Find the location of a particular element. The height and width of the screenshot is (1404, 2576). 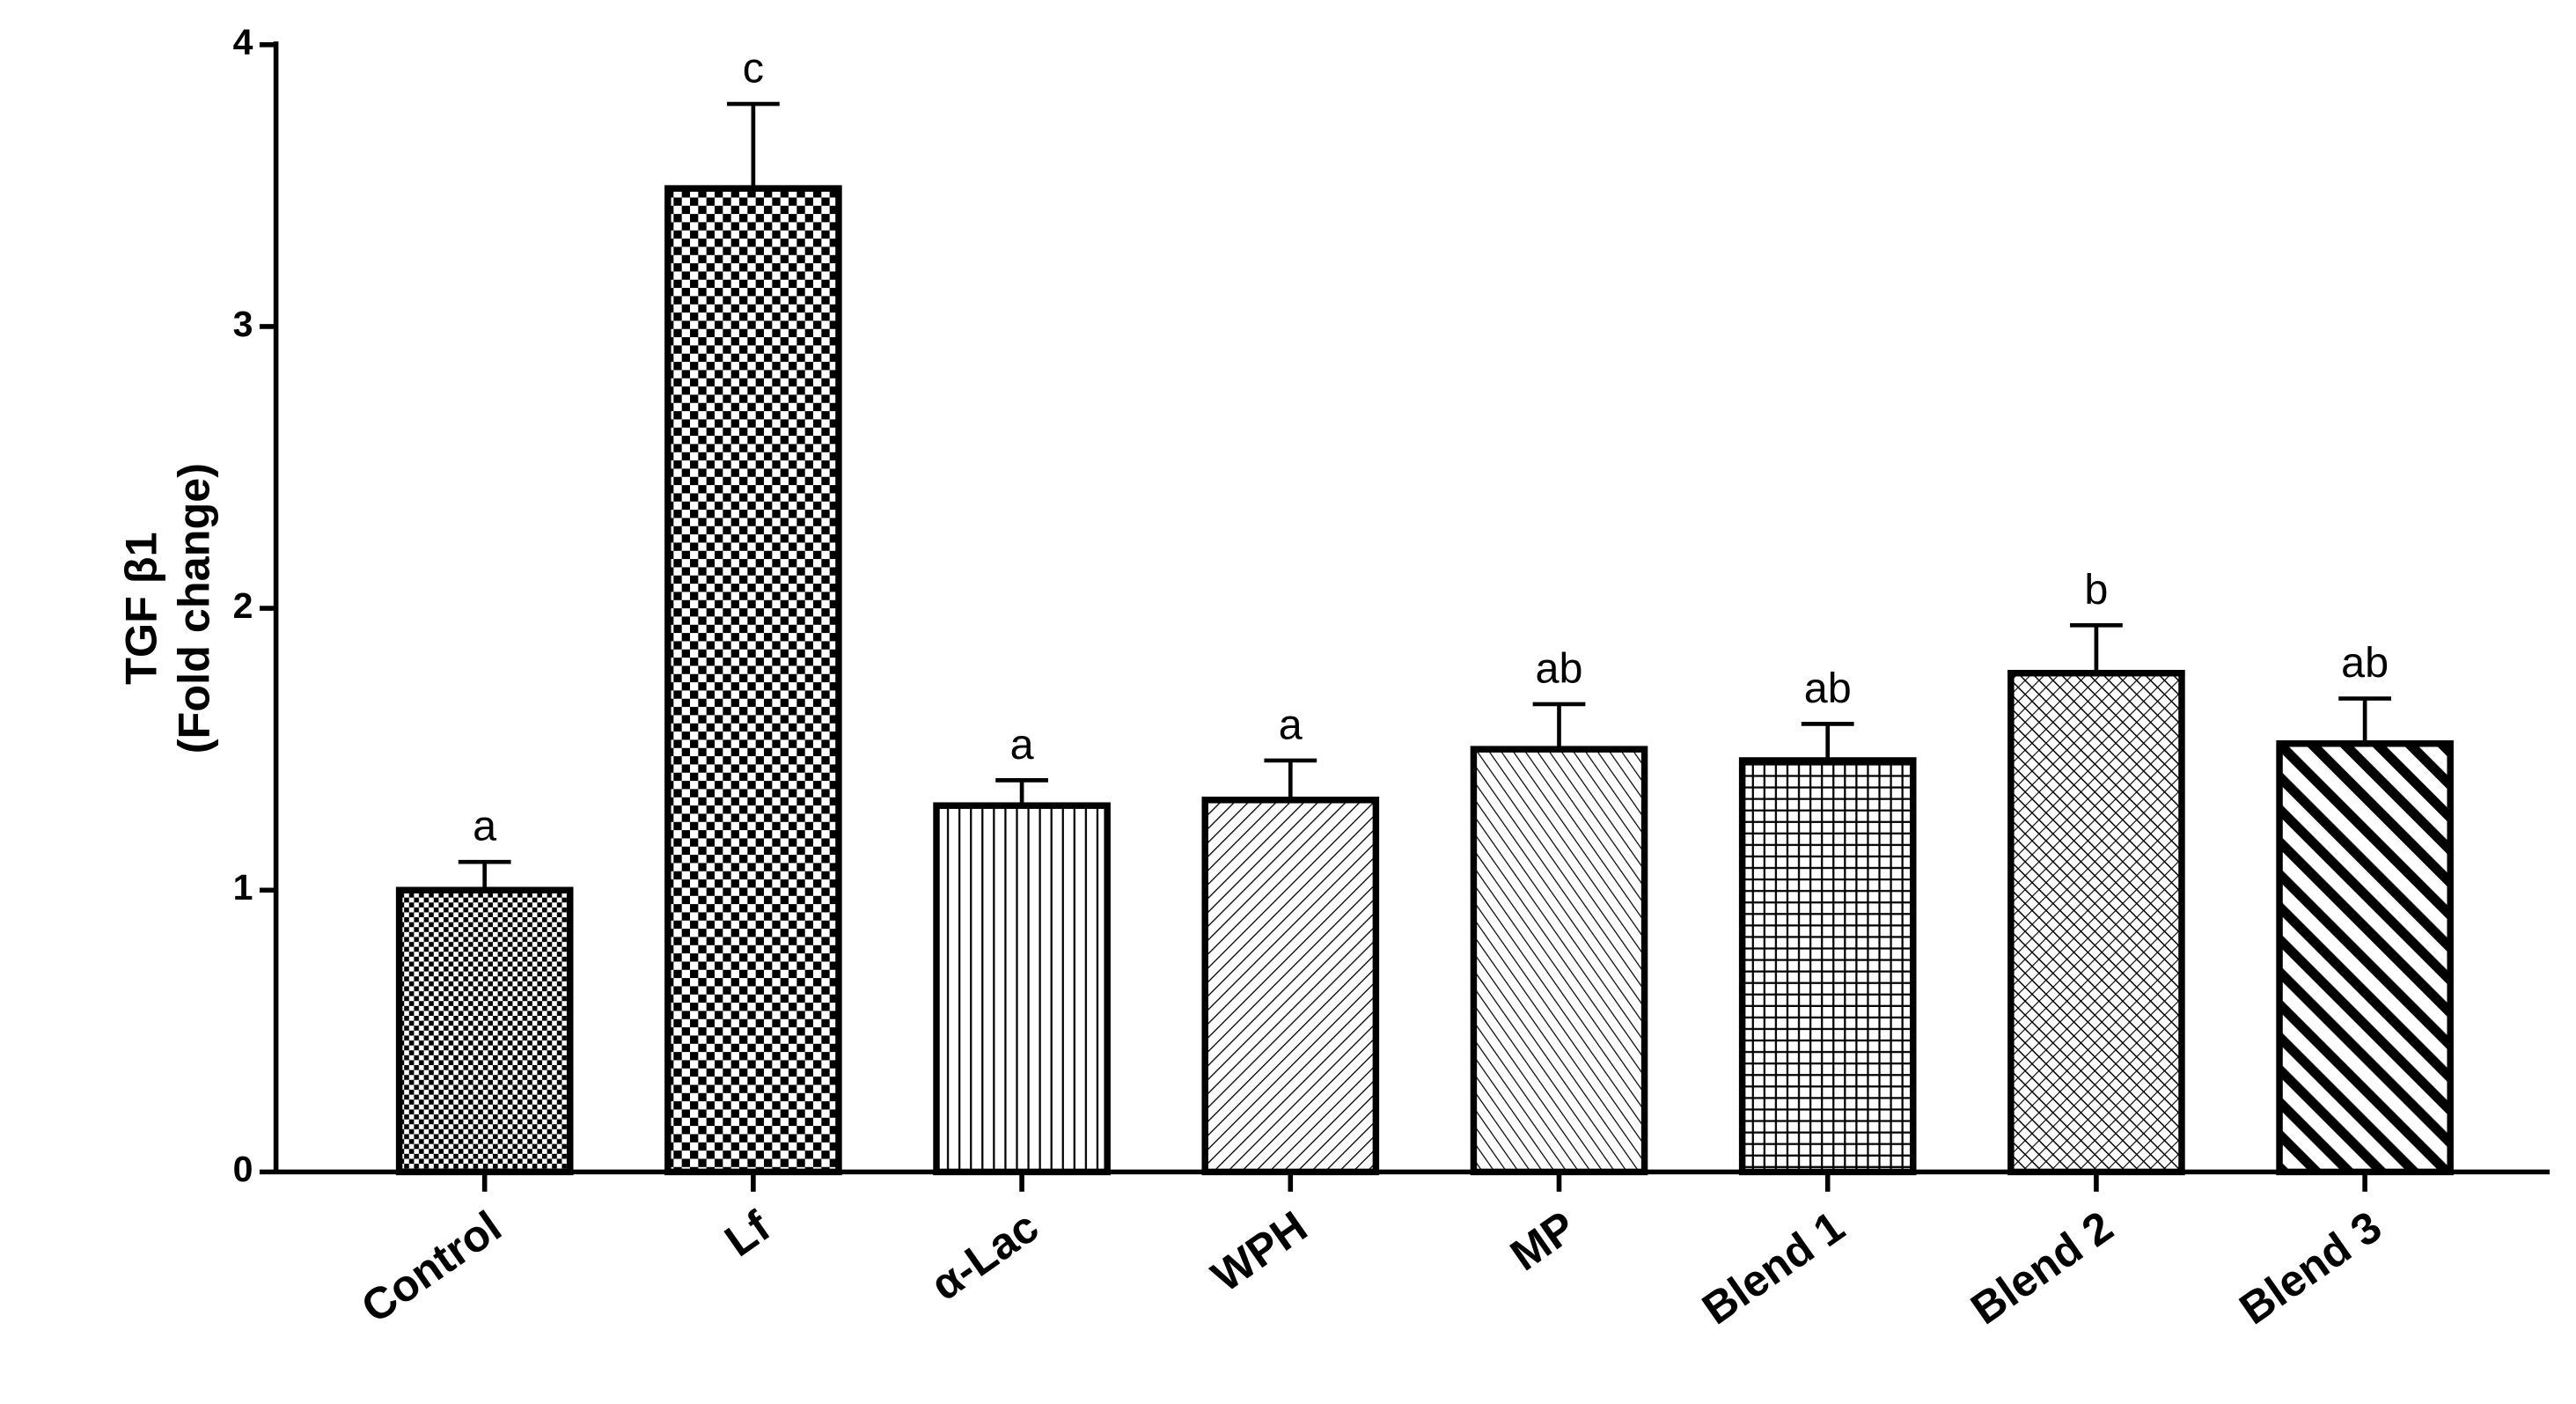

significance-letter: b is located at coordinates (2096, 590).